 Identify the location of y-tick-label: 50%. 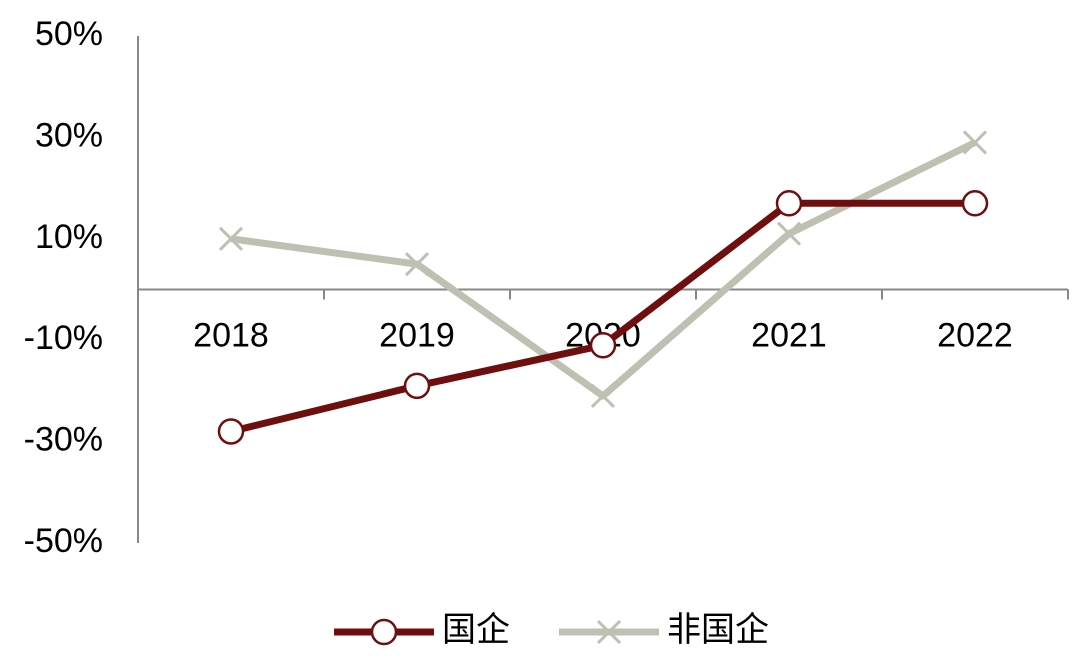
(69, 34).